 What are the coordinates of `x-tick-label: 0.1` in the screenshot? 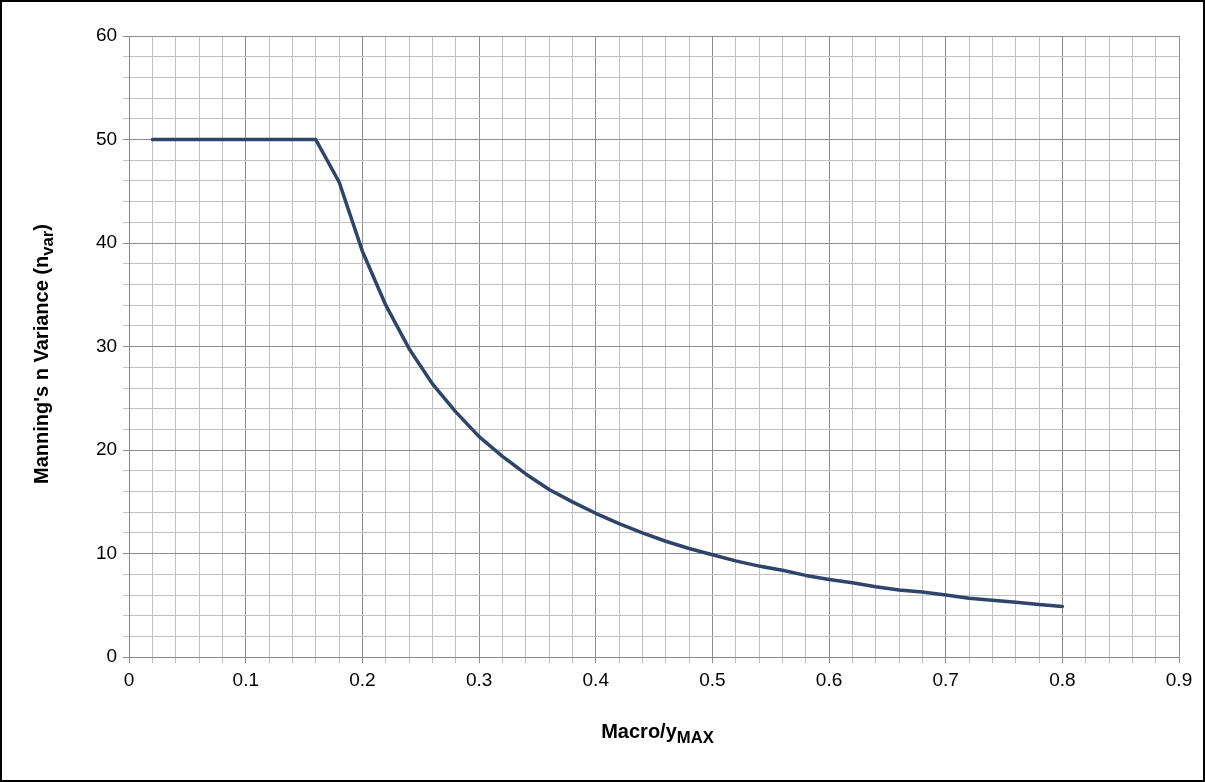 It's located at (245, 679).